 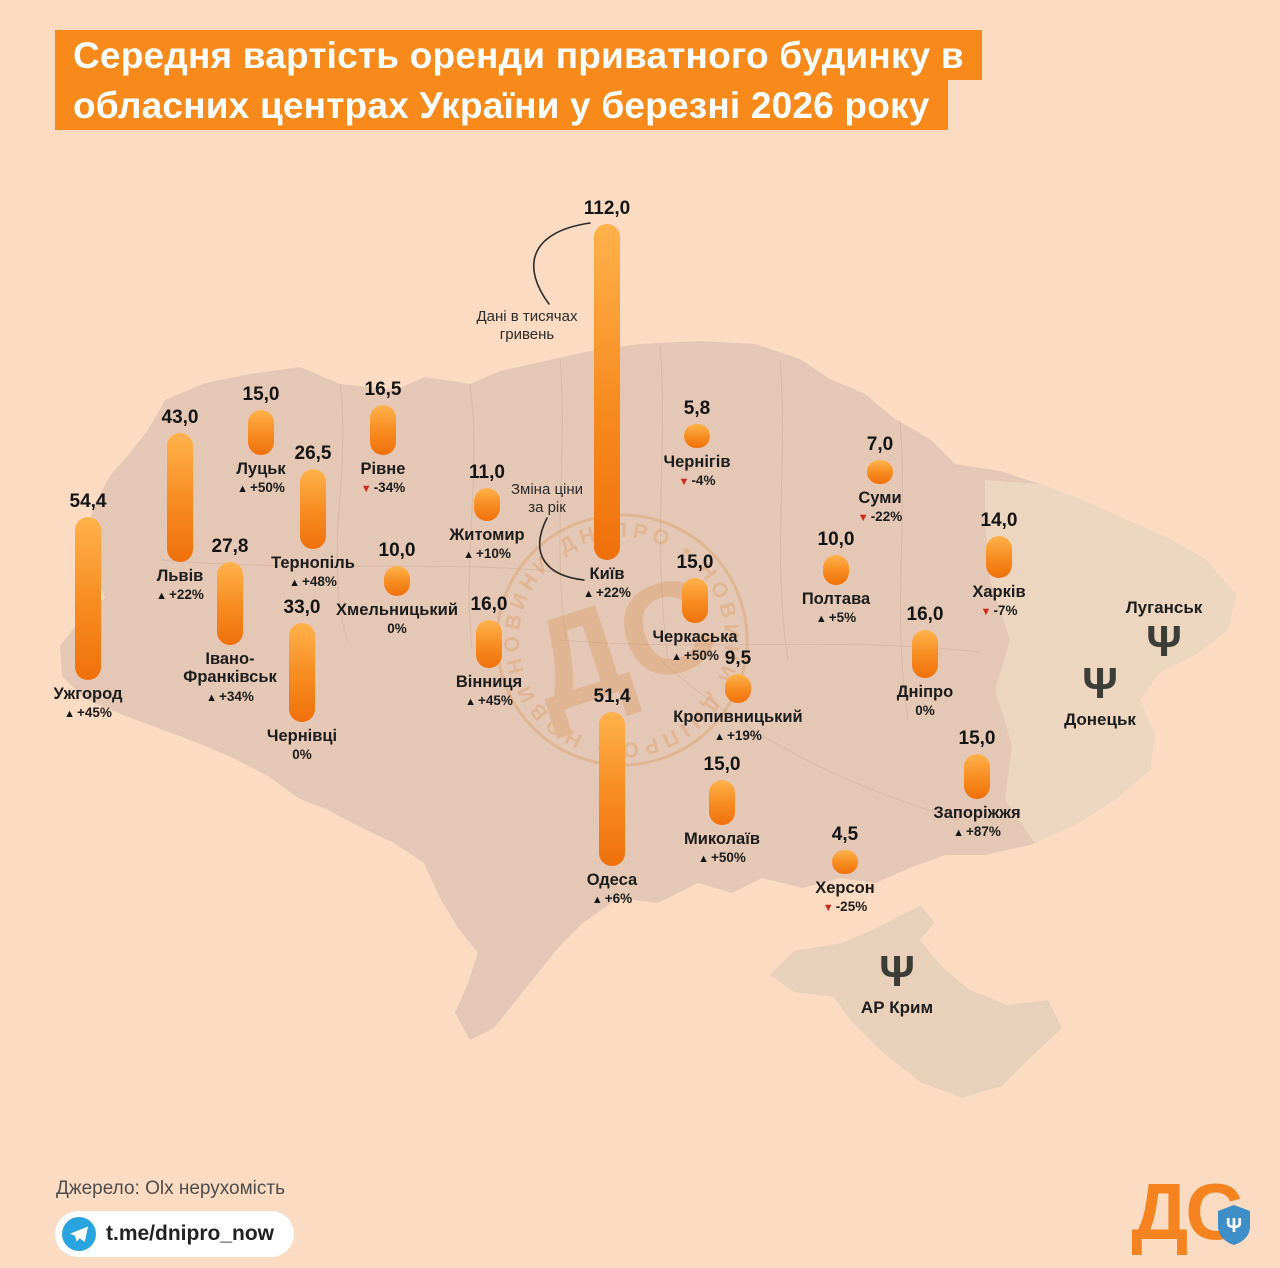 What do you see at coordinates (607, 208) in the screenshot?
I see `city-value: 112,0` at bounding box center [607, 208].